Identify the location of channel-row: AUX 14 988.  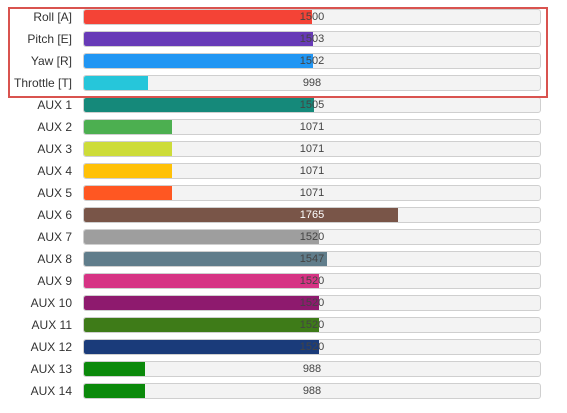
(283, 391).